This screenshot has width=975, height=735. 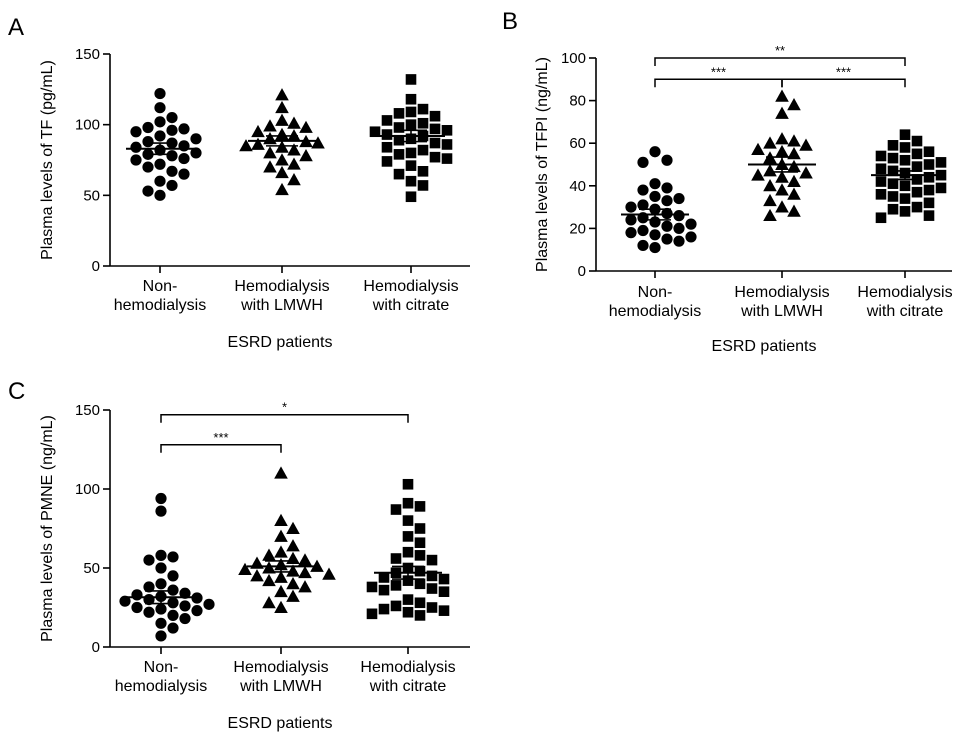 What do you see at coordinates (411, 305) in the screenshot?
I see `category-label-line: with citrate` at bounding box center [411, 305].